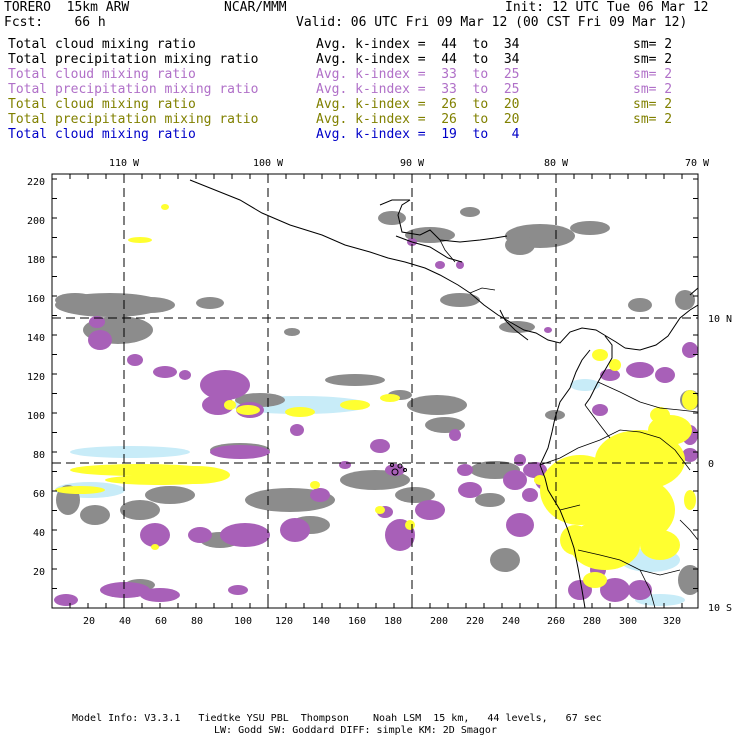  What do you see at coordinates (102, 44) in the screenshot?
I see `legend-field-1: Total cloud mixing ratio` at bounding box center [102, 44].